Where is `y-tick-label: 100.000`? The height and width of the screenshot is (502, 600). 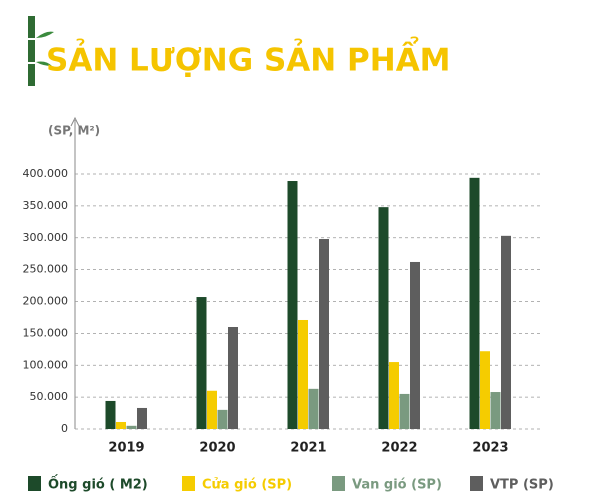
y-tick-label: 100.000 is located at coordinates (46, 364).